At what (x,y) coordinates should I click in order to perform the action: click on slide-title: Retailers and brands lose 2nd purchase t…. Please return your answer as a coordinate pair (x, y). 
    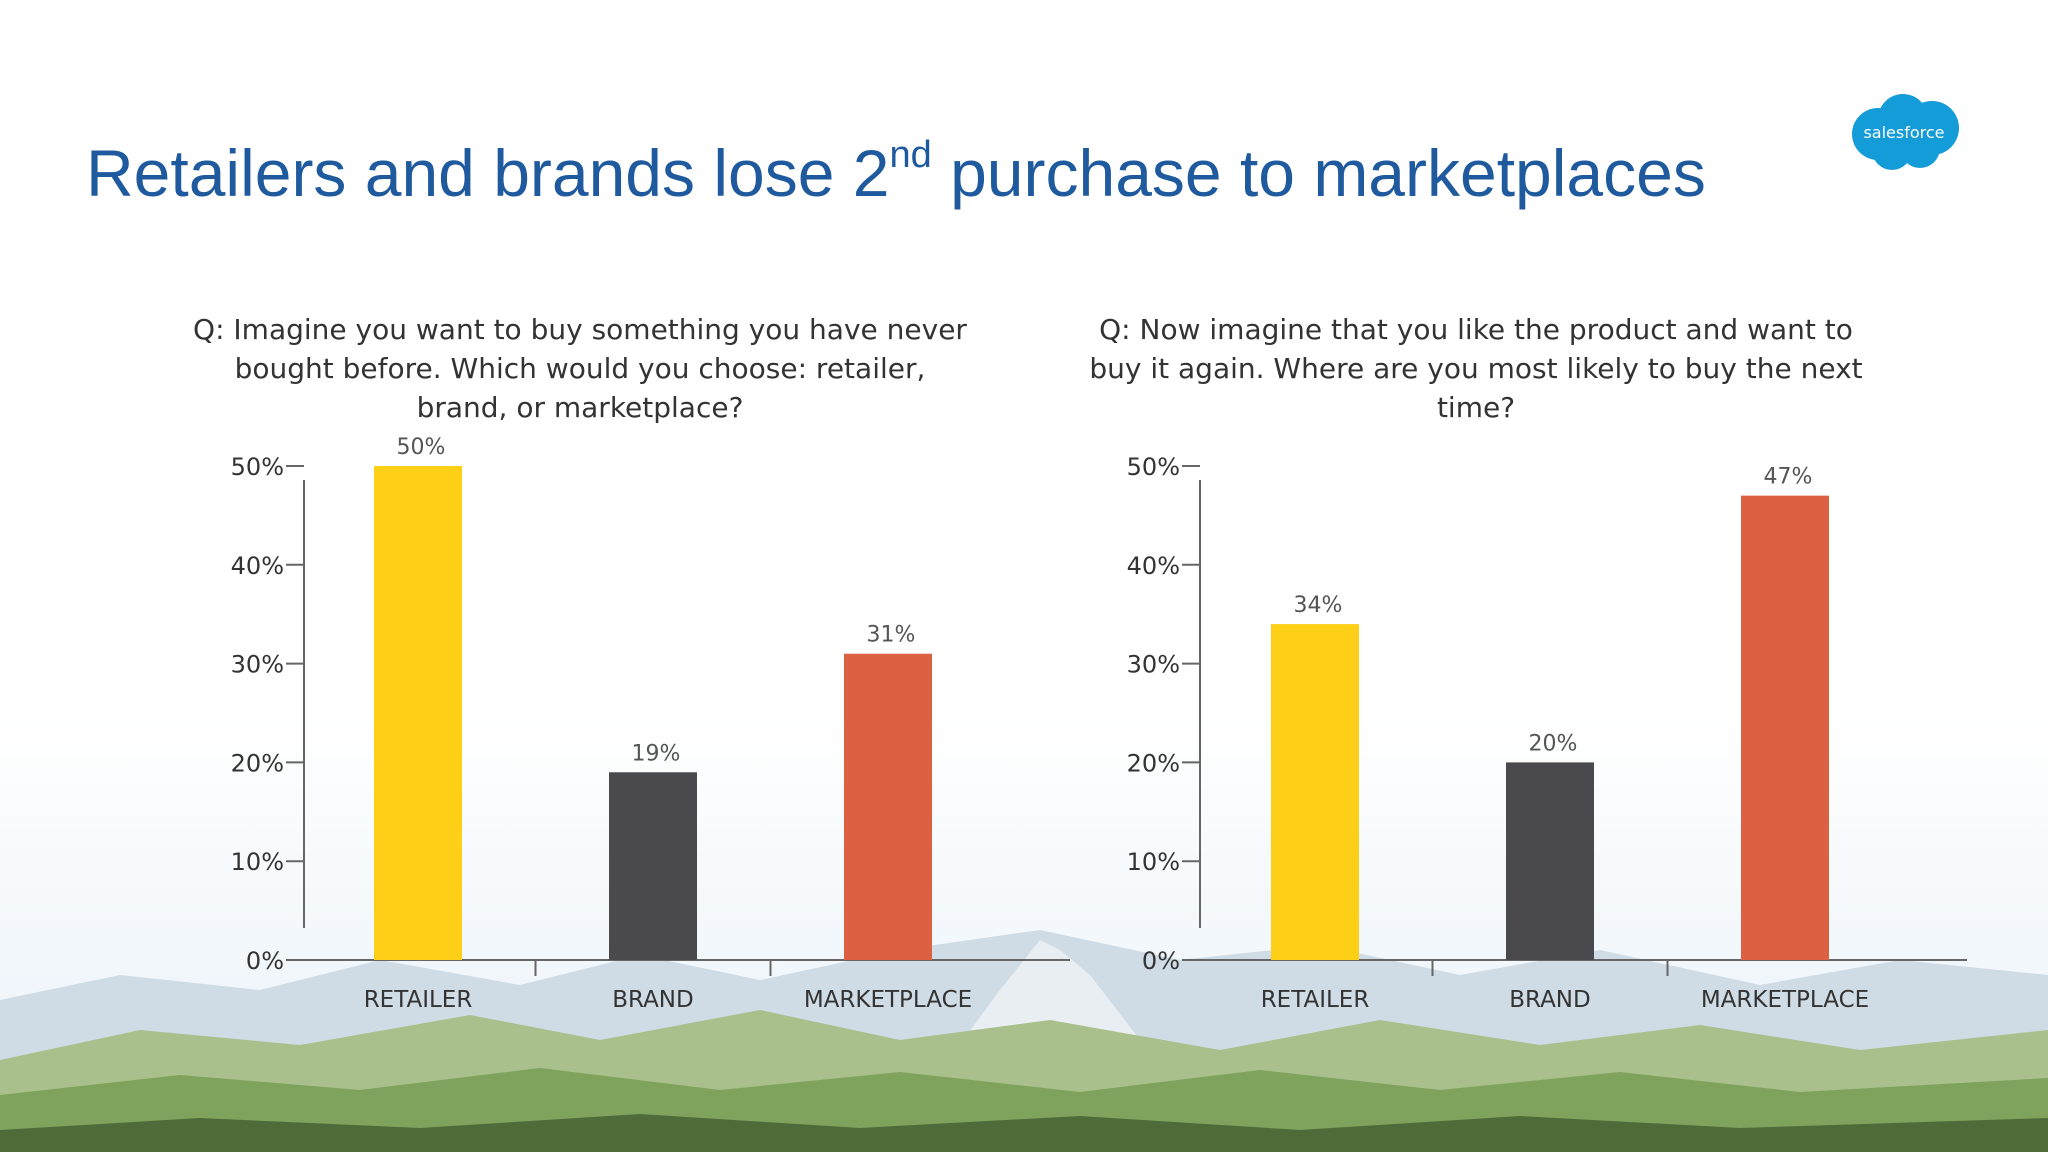
    Looking at the image, I should click on (896, 172).